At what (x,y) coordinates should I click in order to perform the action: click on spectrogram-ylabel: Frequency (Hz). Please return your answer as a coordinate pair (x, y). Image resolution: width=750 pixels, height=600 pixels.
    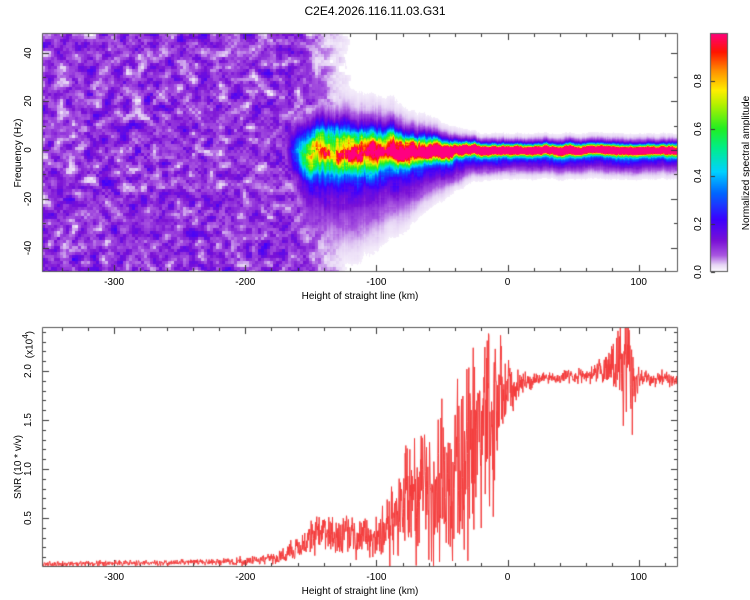
    Looking at the image, I should click on (18, 152).